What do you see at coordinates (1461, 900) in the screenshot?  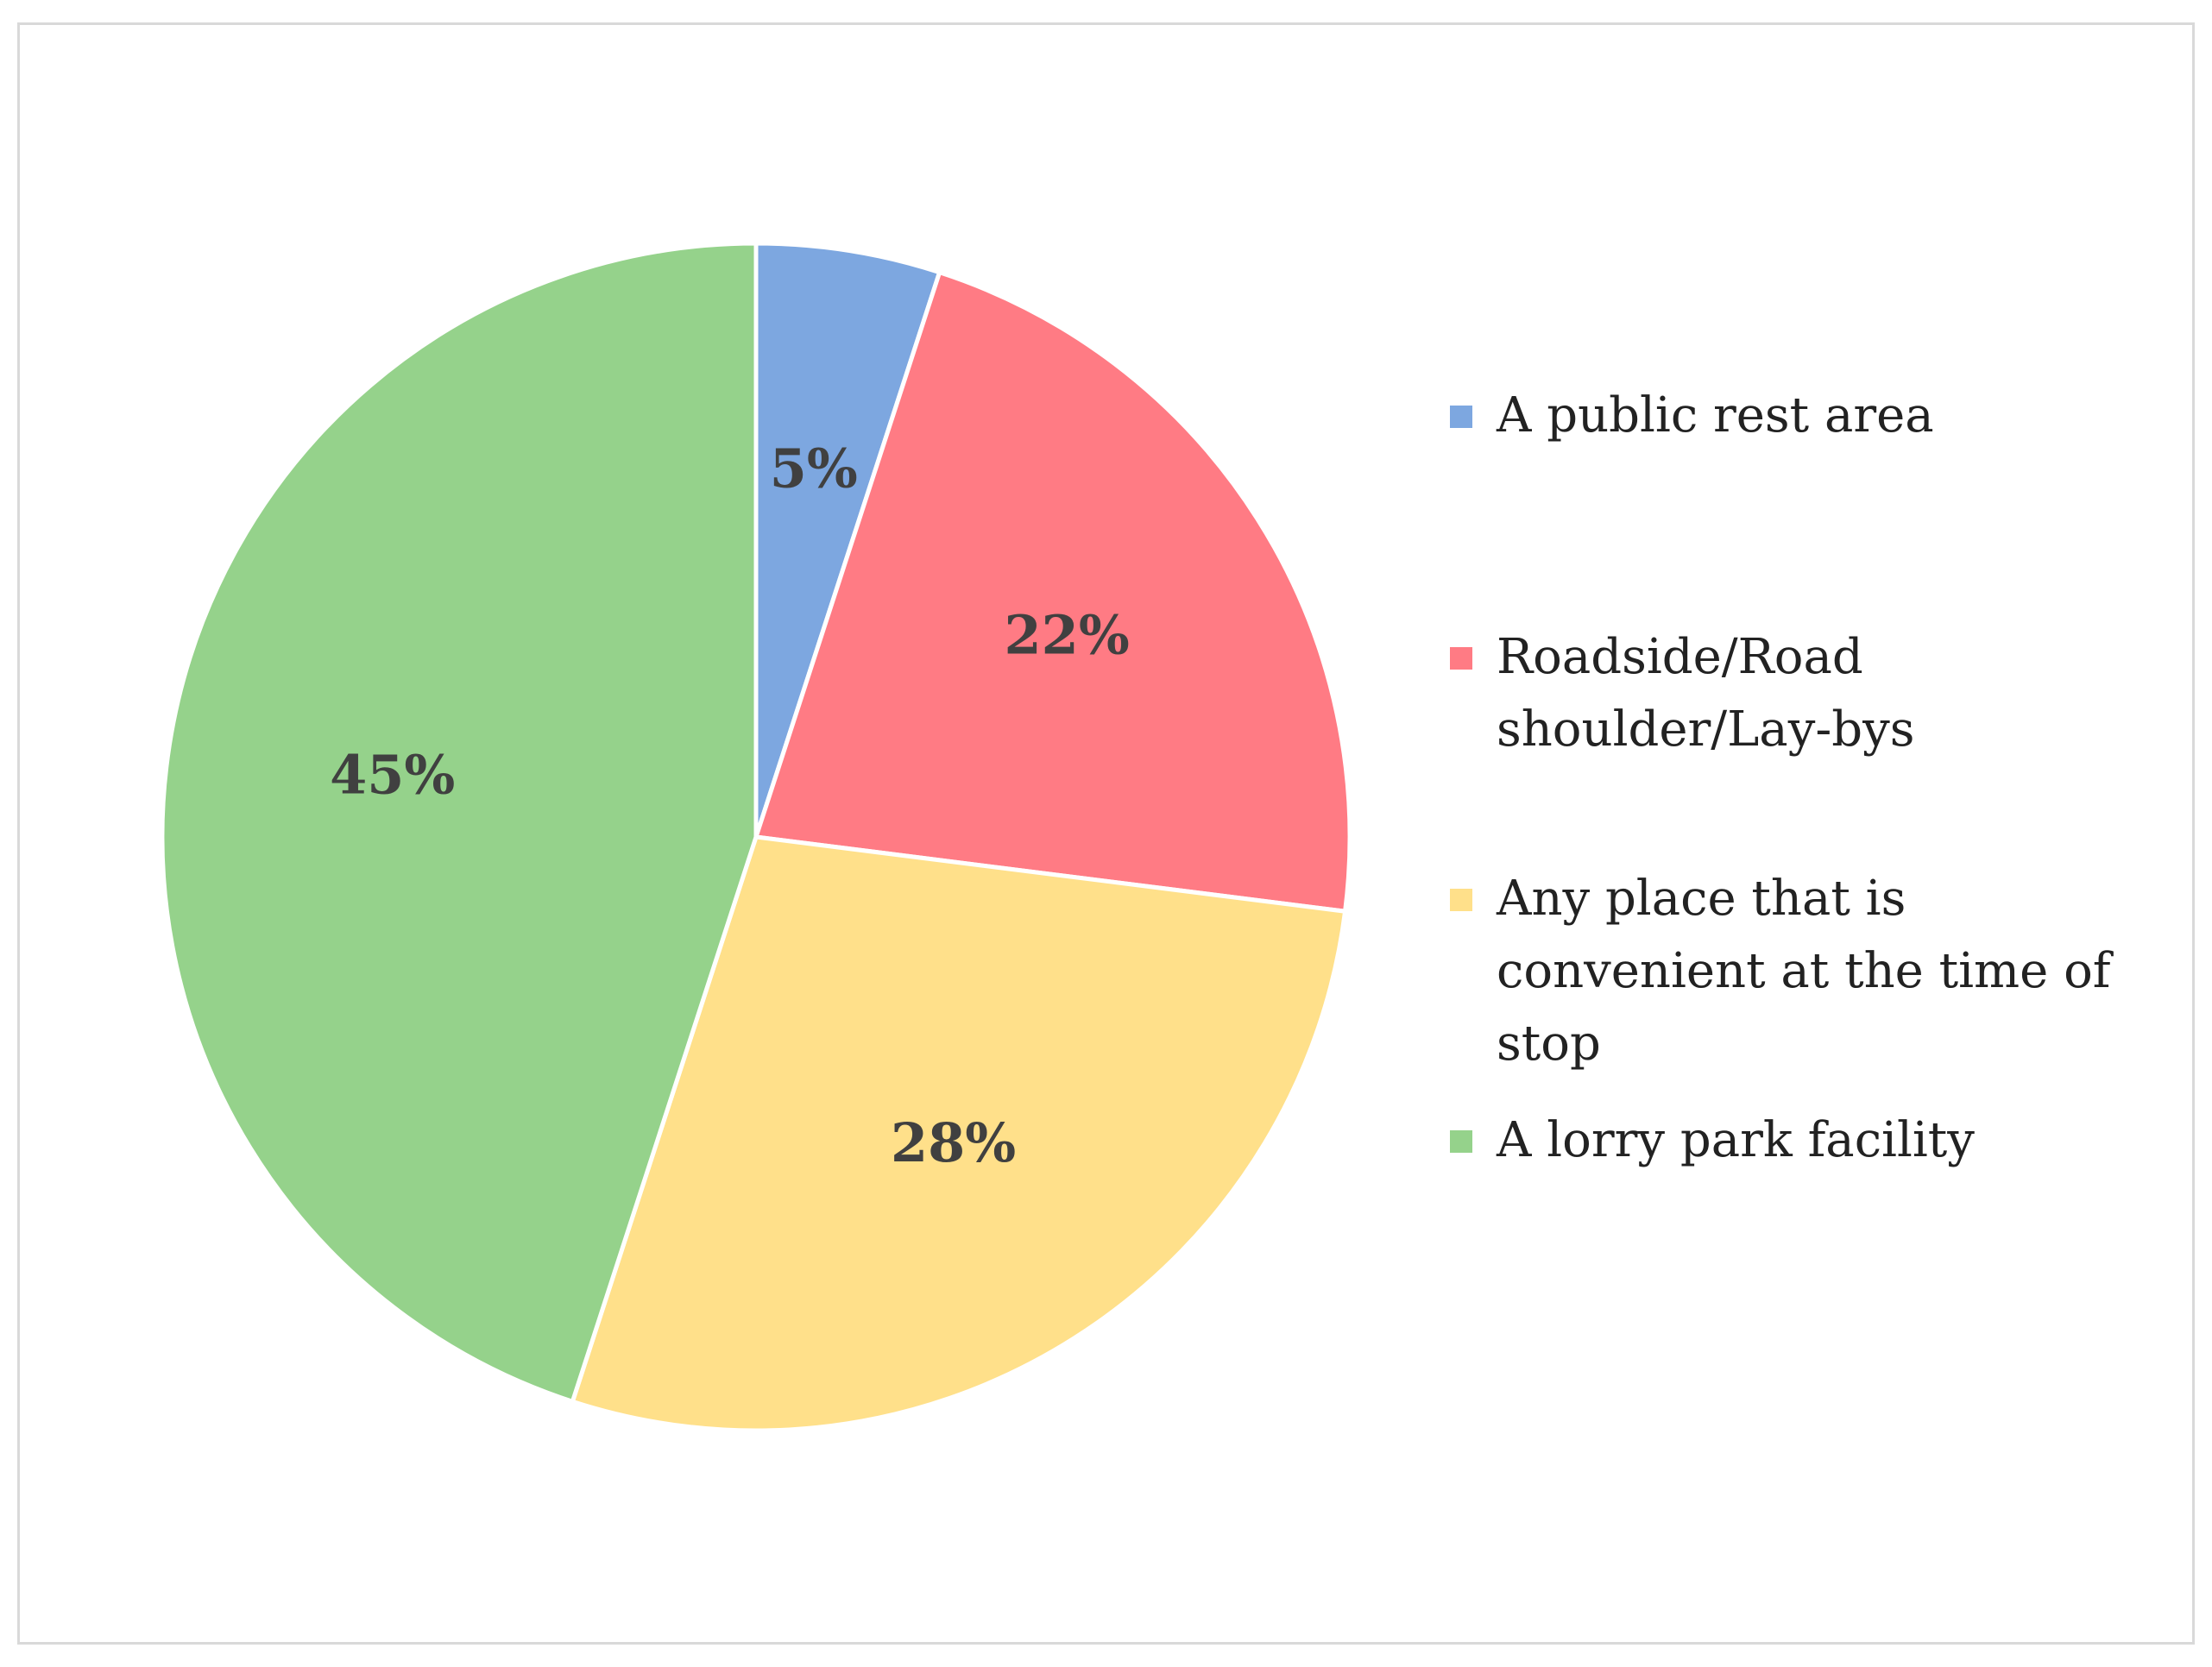 I see `legend-swatch-convenient-place` at bounding box center [1461, 900].